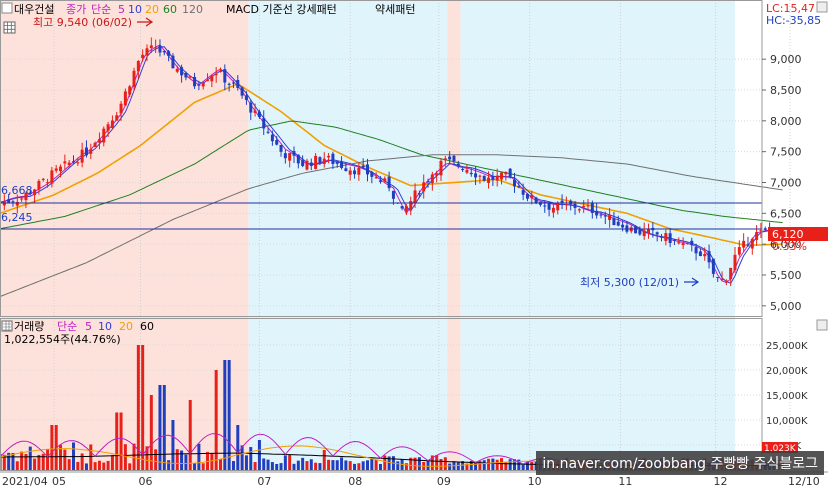 The image size is (828, 489). What do you see at coordinates (192, 9) in the screenshot?
I see `ma120-legend: 120` at bounding box center [192, 9].